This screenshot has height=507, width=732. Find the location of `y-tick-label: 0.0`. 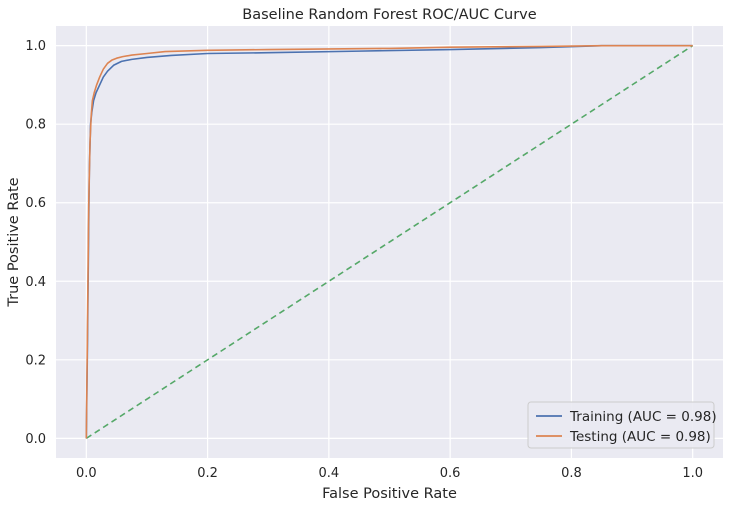

y-tick-label: 0.0 is located at coordinates (35, 439).